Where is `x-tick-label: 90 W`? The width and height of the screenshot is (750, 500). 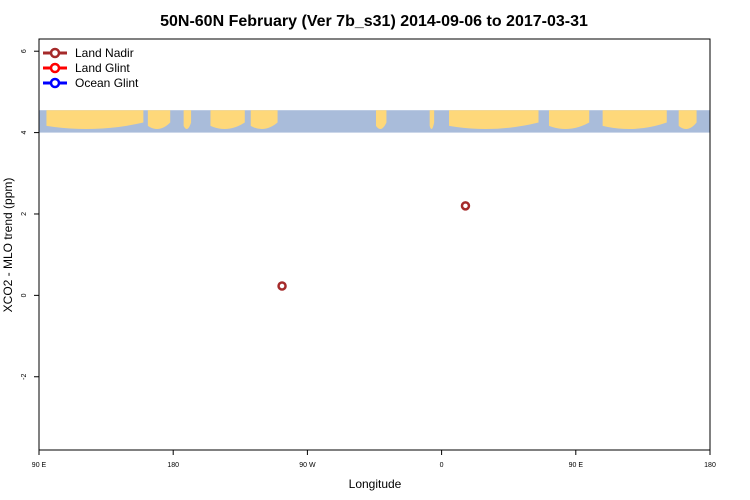
x-tick-label: 90 W is located at coordinates (307, 465).